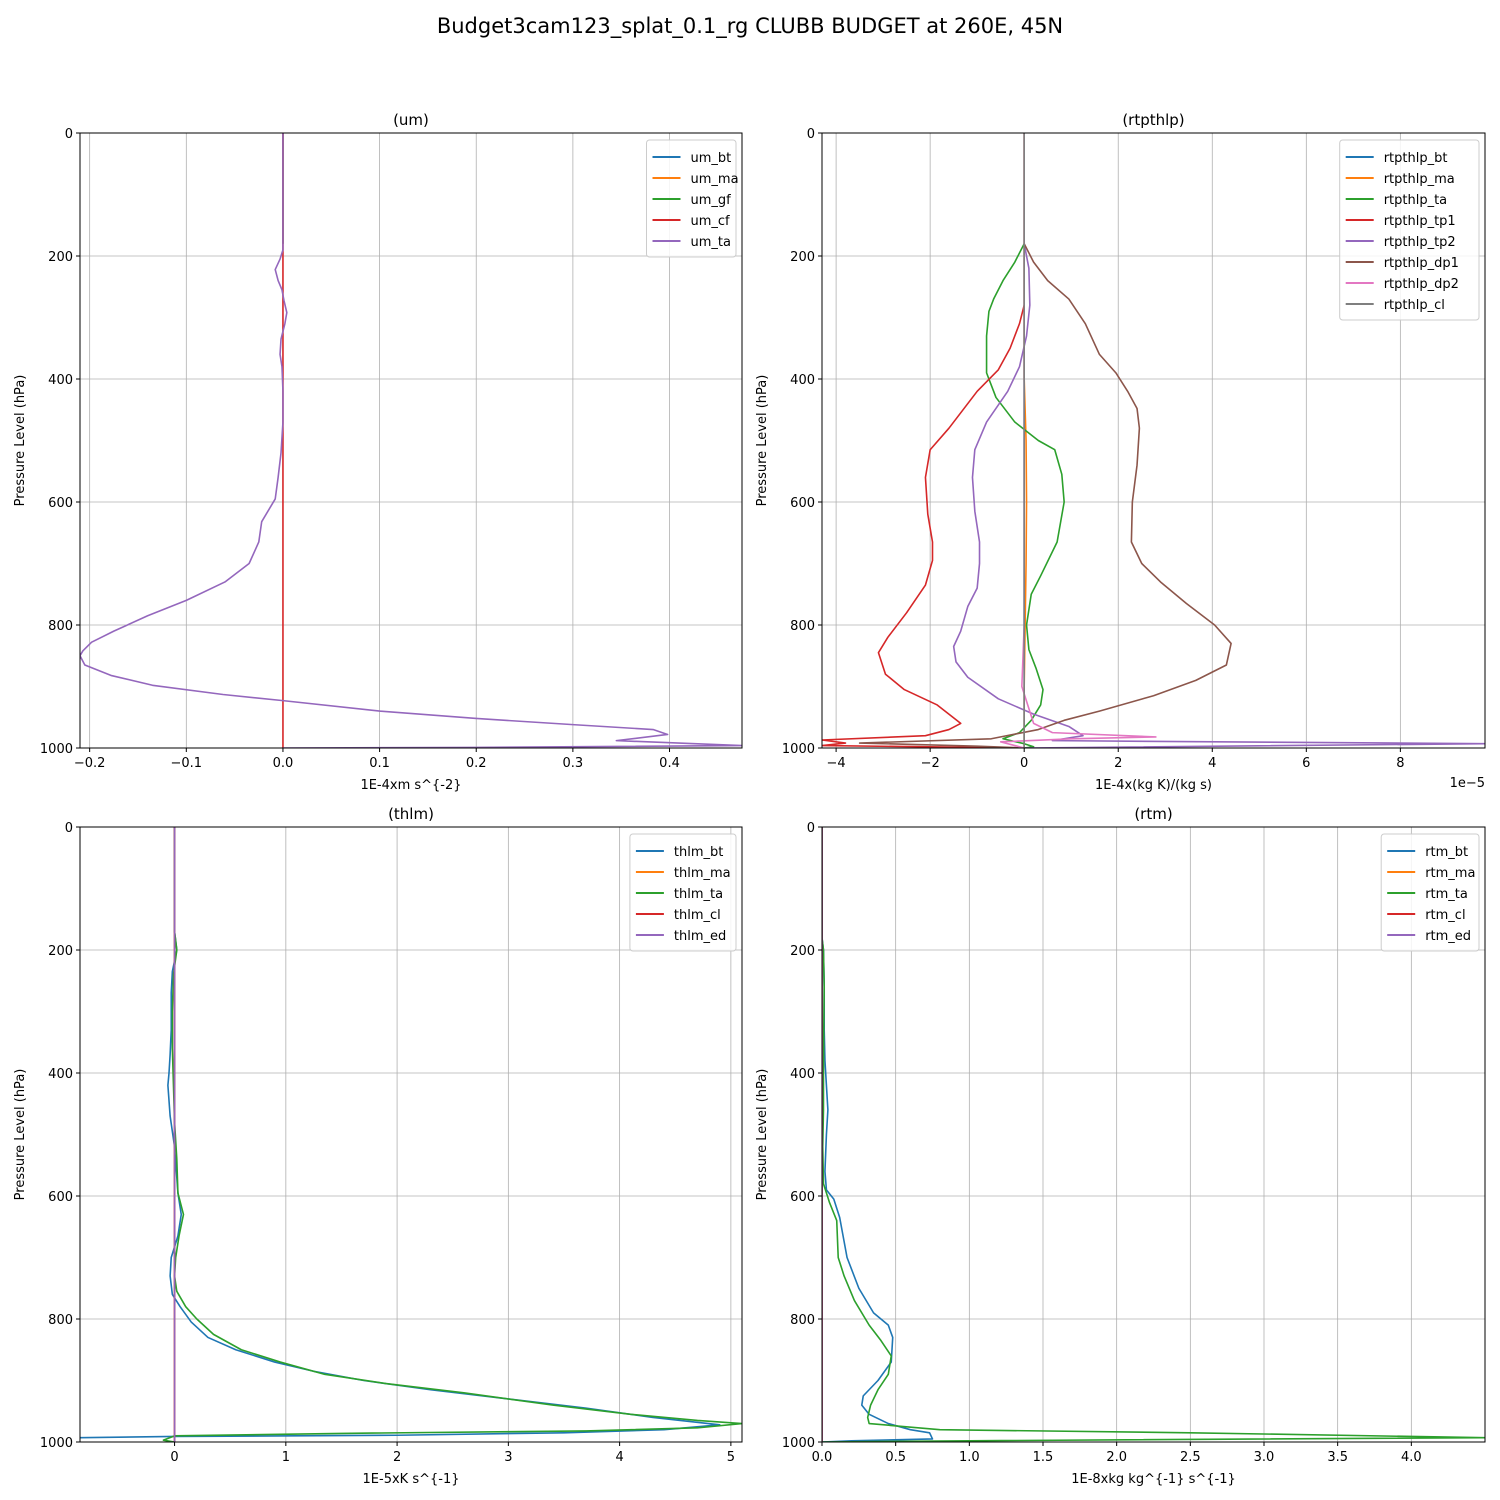 The width and height of the screenshot is (1500, 1500). Describe the element at coordinates (1446, 894) in the screenshot. I see `legend-label: rtm_ta` at that location.